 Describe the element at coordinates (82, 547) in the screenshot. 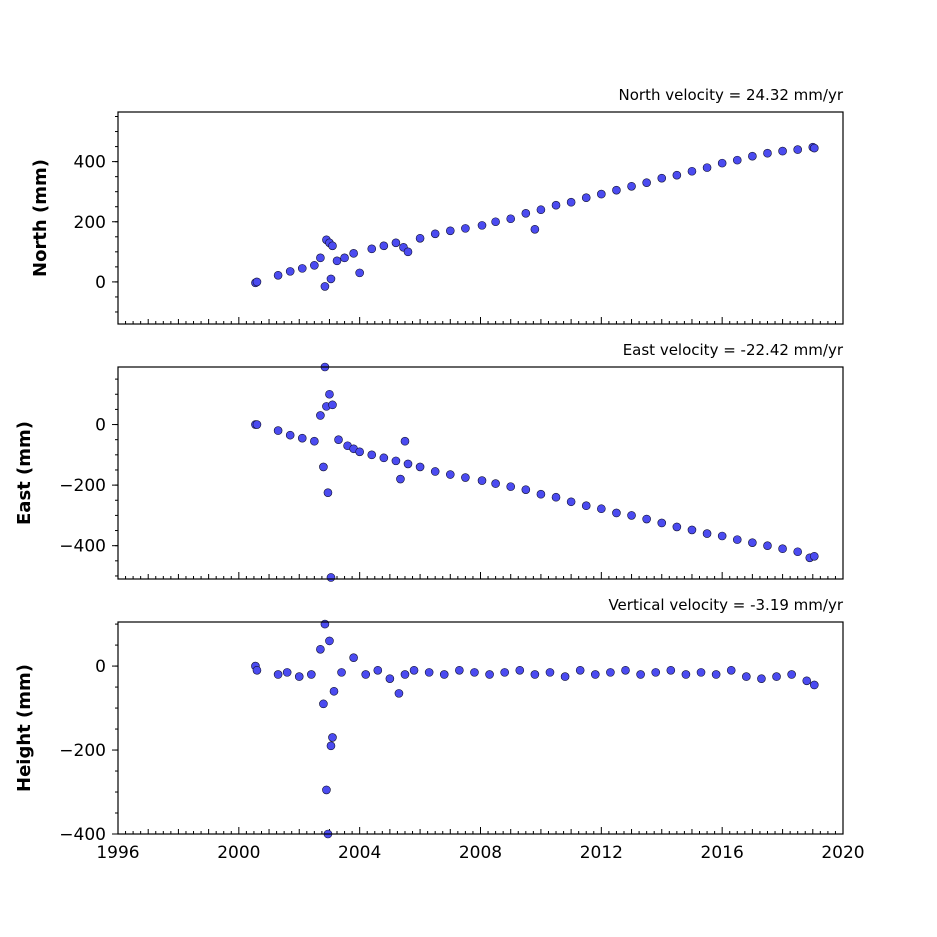

I see `y-tick-label: −400` at that location.